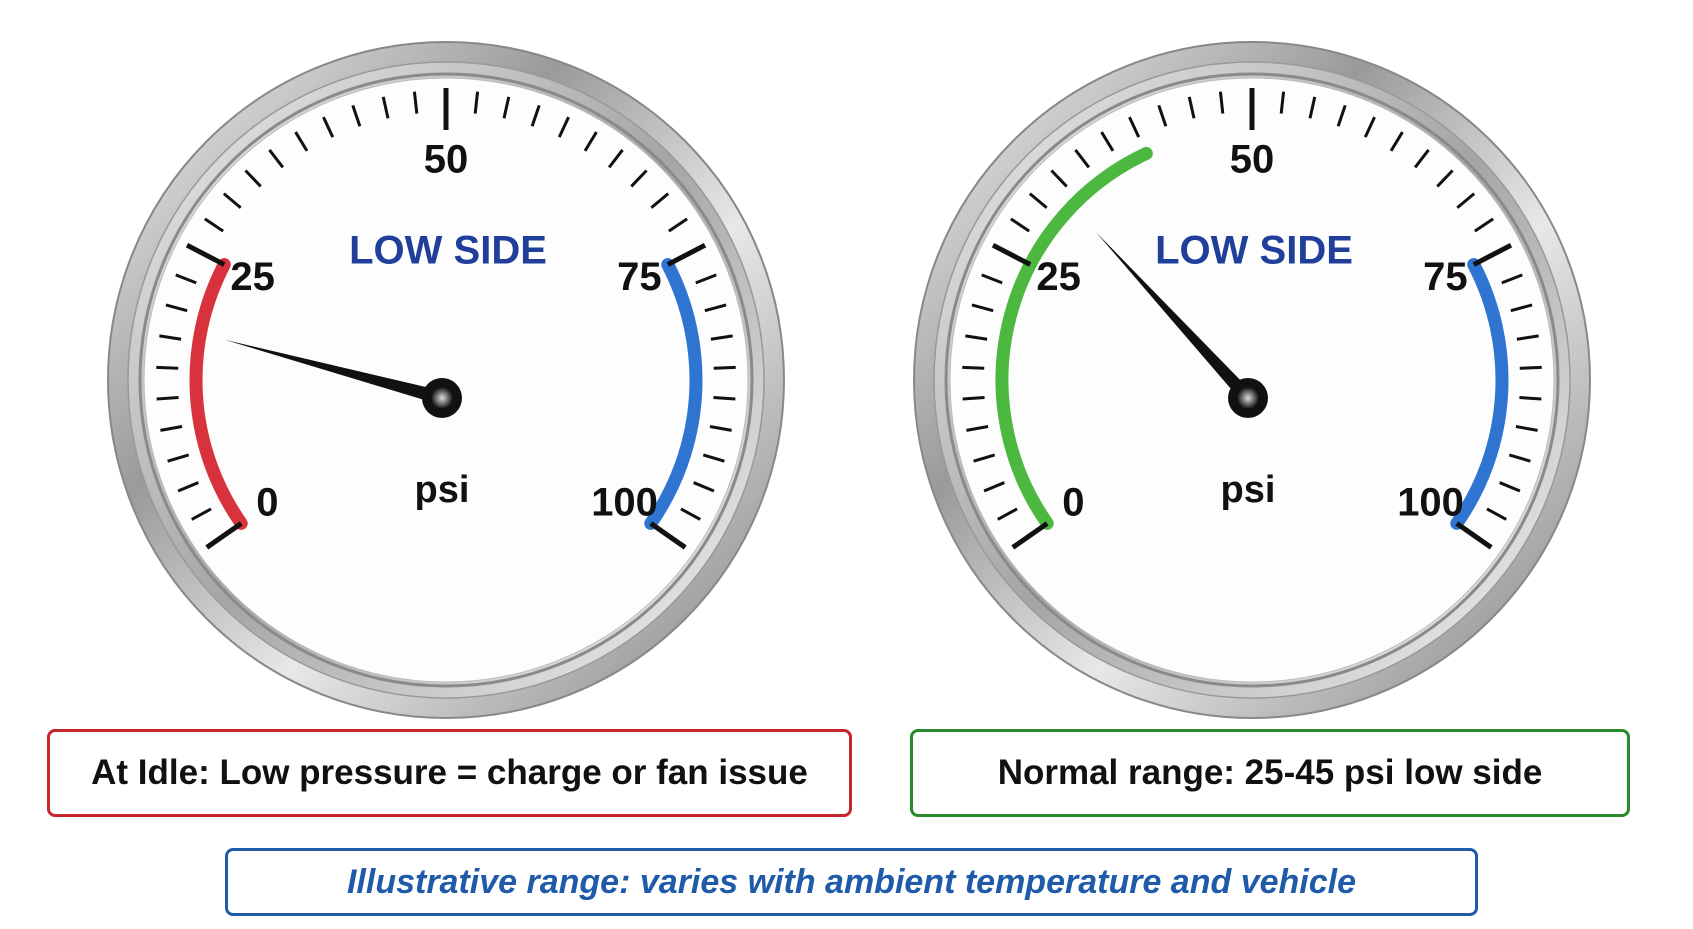  What do you see at coordinates (334, 372) in the screenshot?
I see `needle` at bounding box center [334, 372].